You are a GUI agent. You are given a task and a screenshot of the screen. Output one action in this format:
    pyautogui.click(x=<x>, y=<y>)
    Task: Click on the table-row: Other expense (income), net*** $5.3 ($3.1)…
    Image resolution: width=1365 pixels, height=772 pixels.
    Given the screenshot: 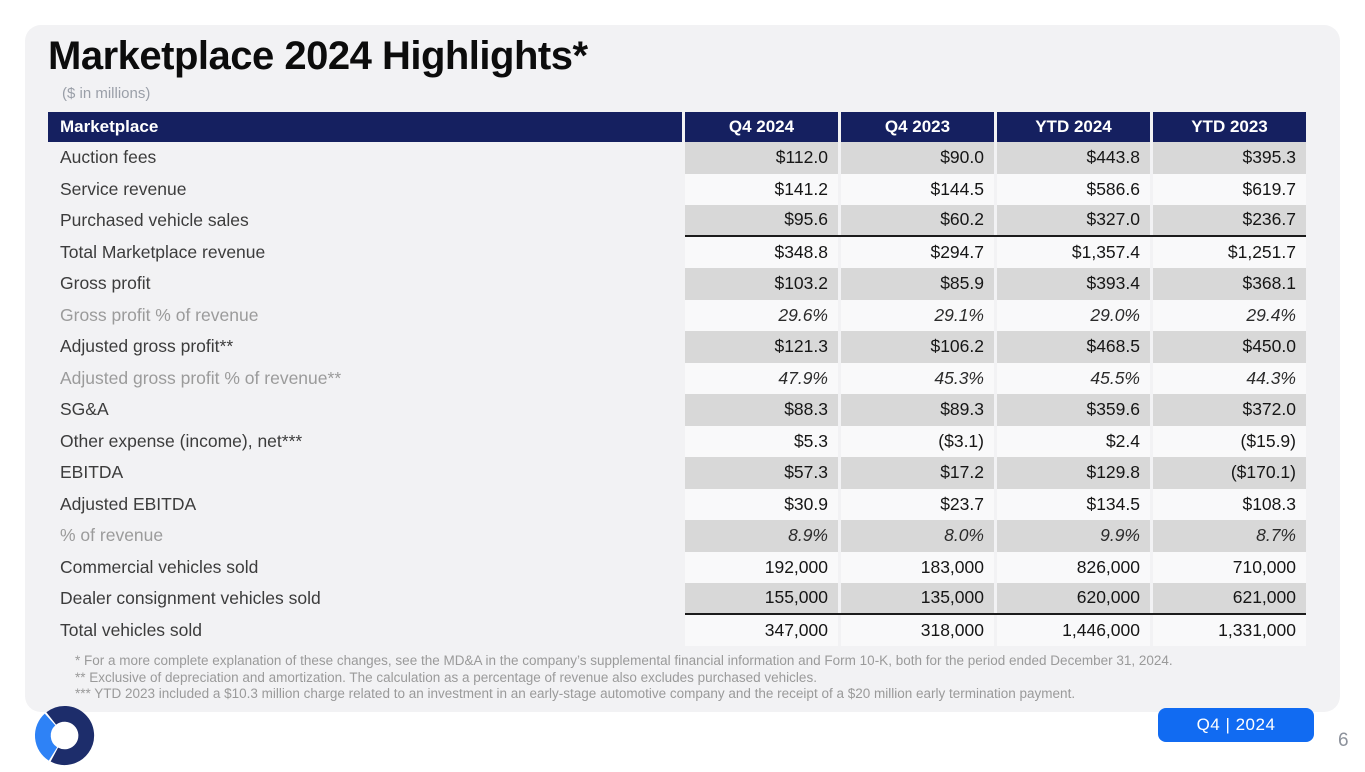 What is the action you would take?
    pyautogui.click(x=677, y=441)
    